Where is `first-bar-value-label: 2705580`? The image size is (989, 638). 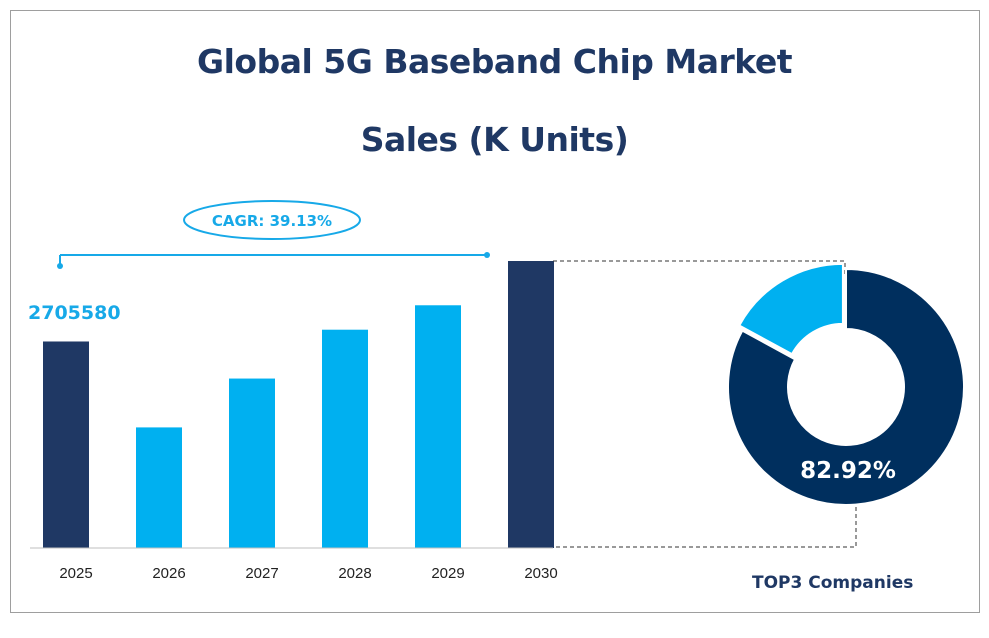
first-bar-value-label: 2705580 is located at coordinates (74, 313).